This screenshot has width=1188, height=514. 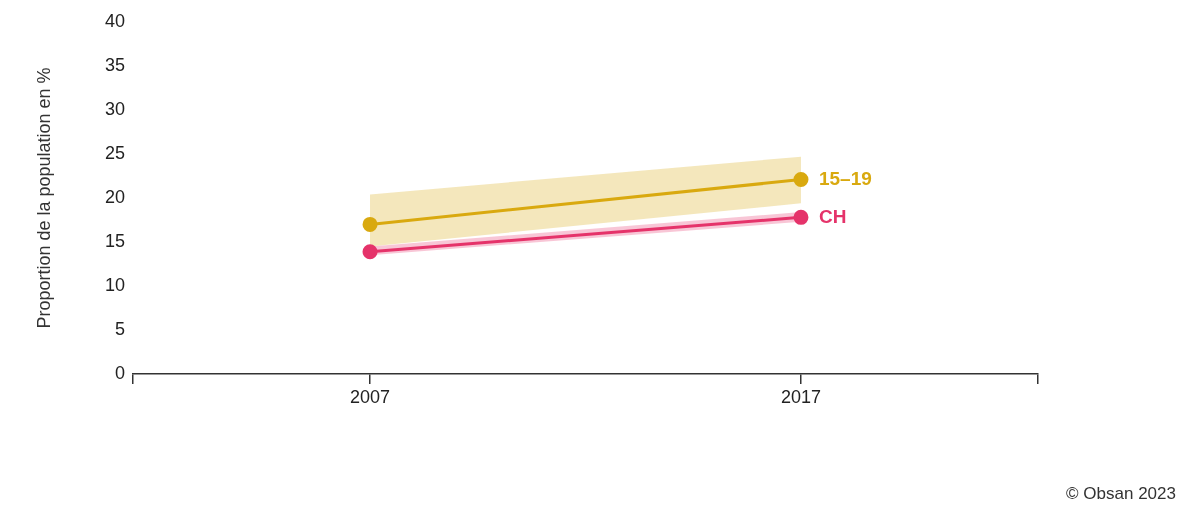 What do you see at coordinates (370, 396) in the screenshot?
I see `x-tick-label: 2007` at bounding box center [370, 396].